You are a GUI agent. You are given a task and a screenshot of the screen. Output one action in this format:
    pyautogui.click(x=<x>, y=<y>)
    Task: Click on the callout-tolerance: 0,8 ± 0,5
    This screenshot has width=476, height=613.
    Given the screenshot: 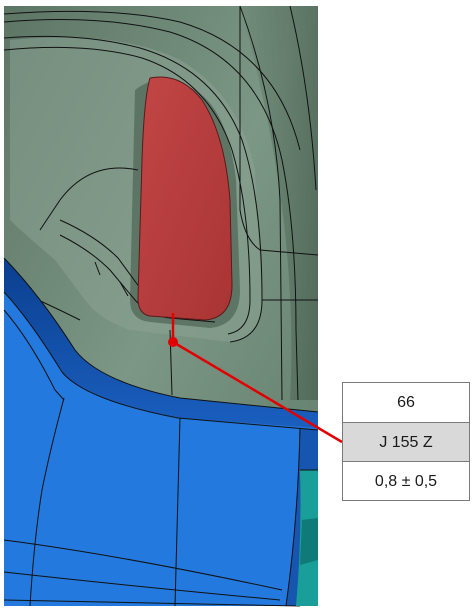 What is the action you would take?
    pyautogui.click(x=406, y=480)
    